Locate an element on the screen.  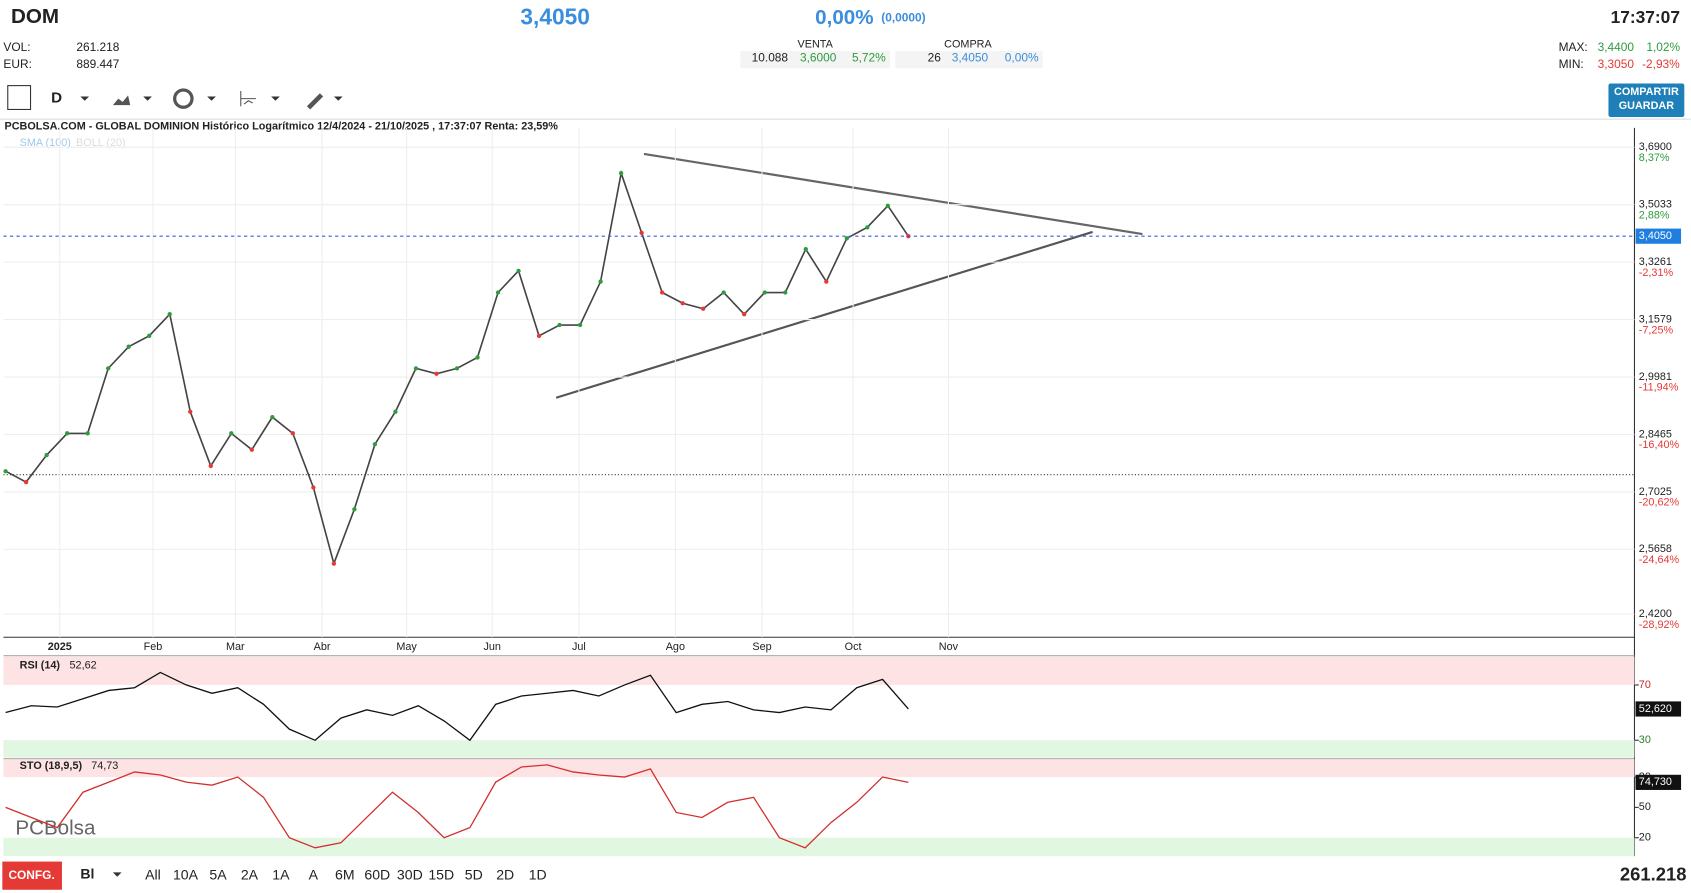
save-label: GUARDAR is located at coordinates (1647, 106).